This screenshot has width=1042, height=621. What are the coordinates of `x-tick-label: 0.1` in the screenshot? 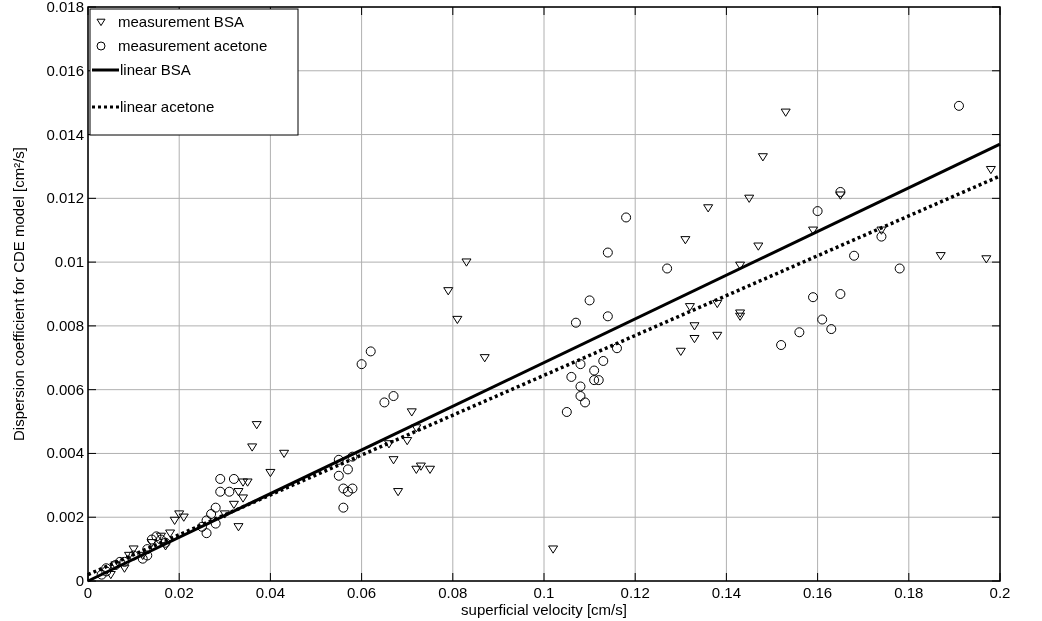 It's located at (544, 592).